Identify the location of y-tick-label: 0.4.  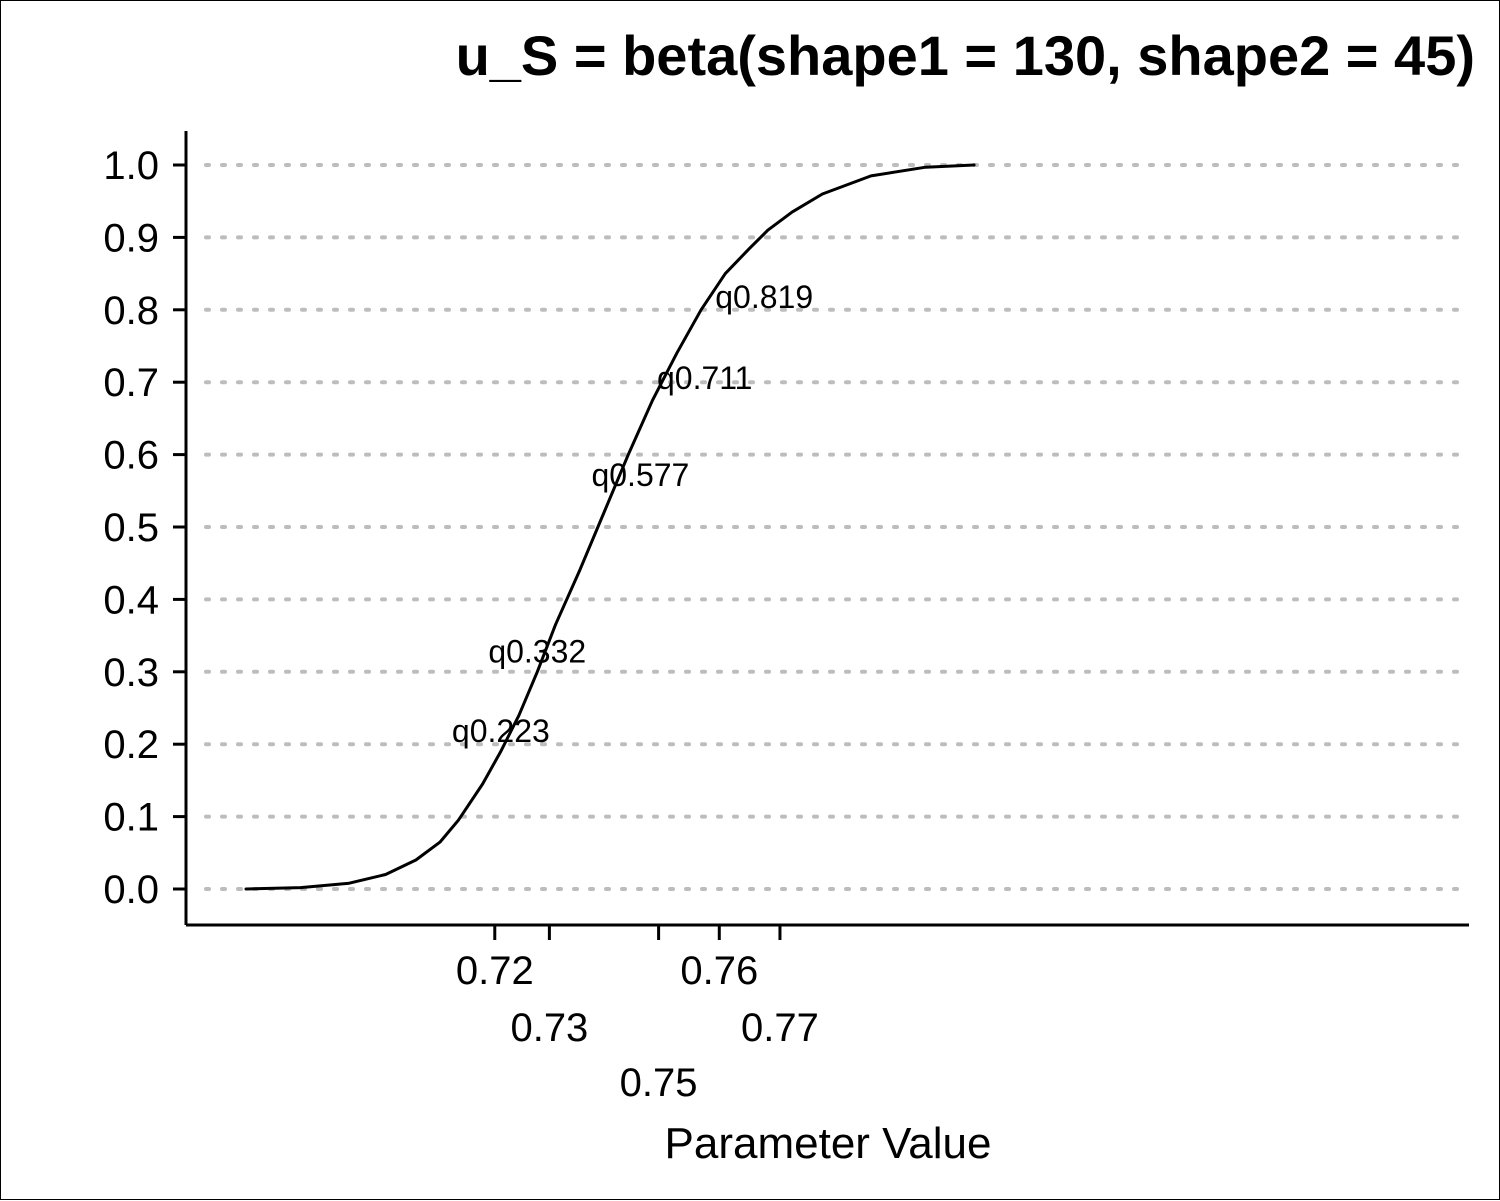
(131, 600).